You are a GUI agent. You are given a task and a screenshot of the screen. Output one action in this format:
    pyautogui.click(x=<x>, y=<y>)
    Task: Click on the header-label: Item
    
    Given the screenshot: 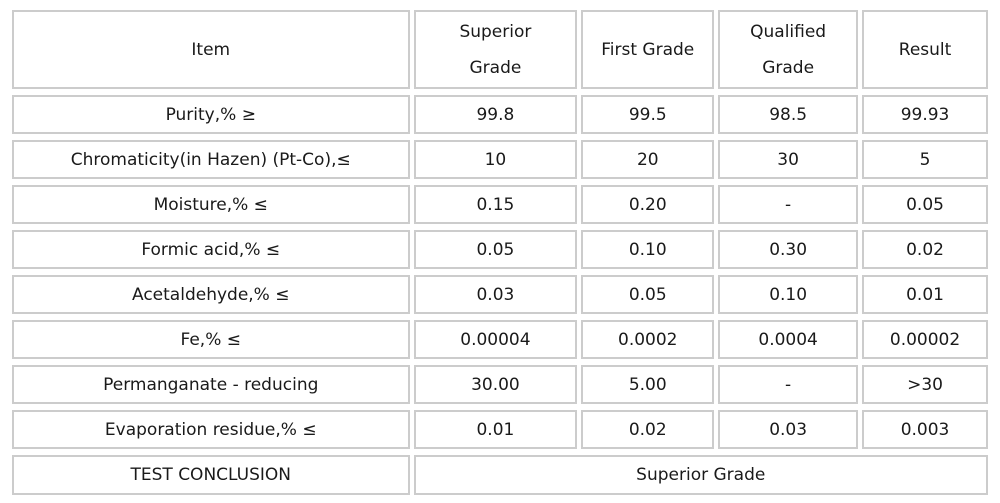 What is the action you would take?
    pyautogui.click(x=211, y=49)
    